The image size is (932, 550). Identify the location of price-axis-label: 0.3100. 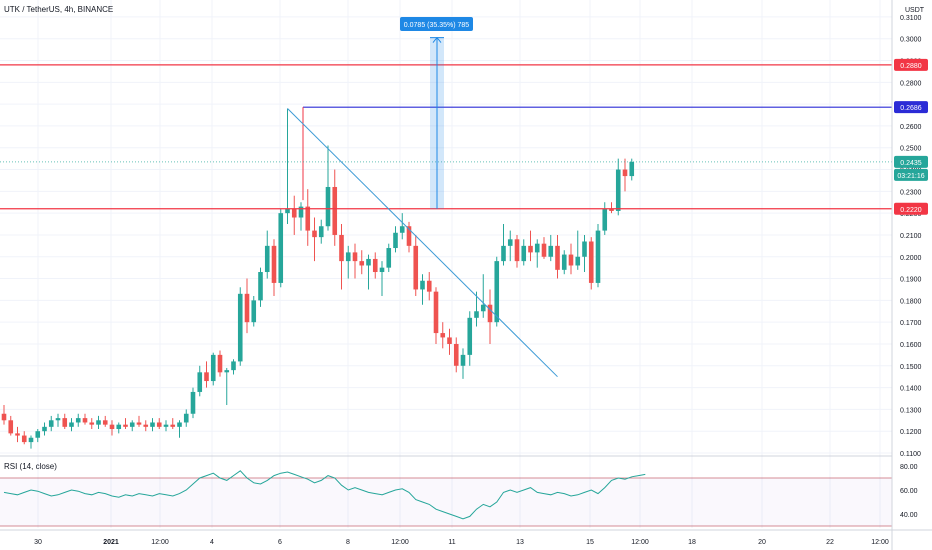
(911, 18).